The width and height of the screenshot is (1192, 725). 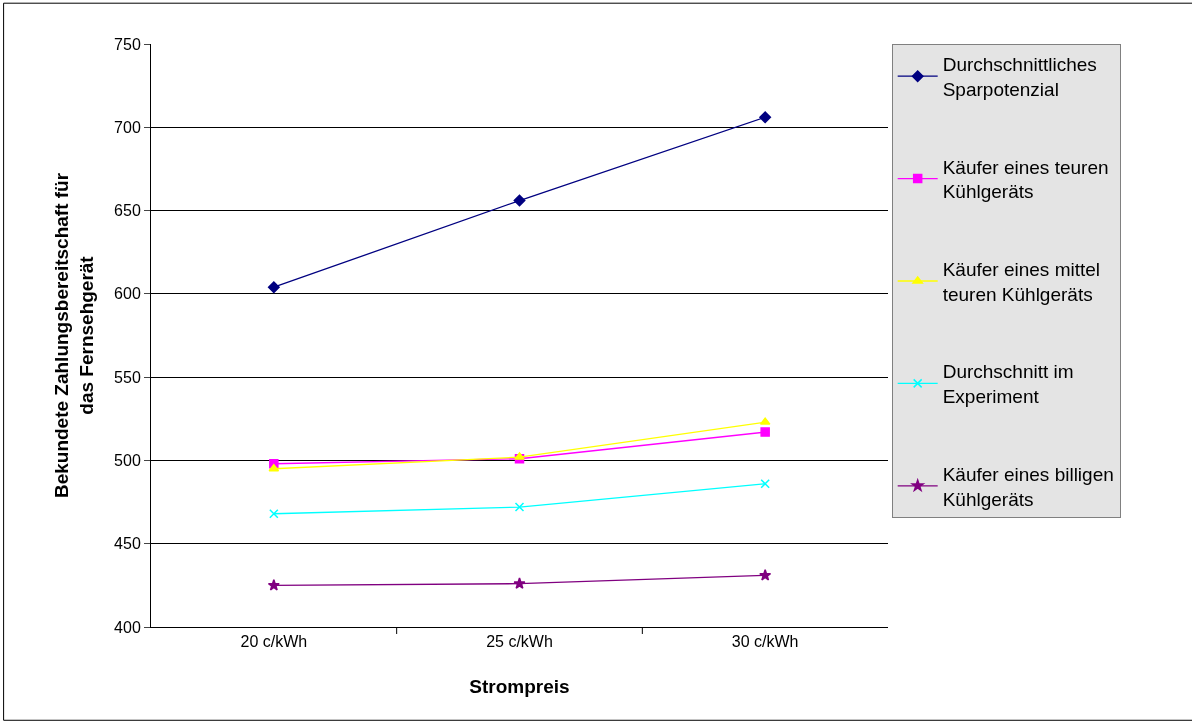 I want to click on legend-label: Durchschnittliches Sparpotenzial, so click(x=1019, y=77).